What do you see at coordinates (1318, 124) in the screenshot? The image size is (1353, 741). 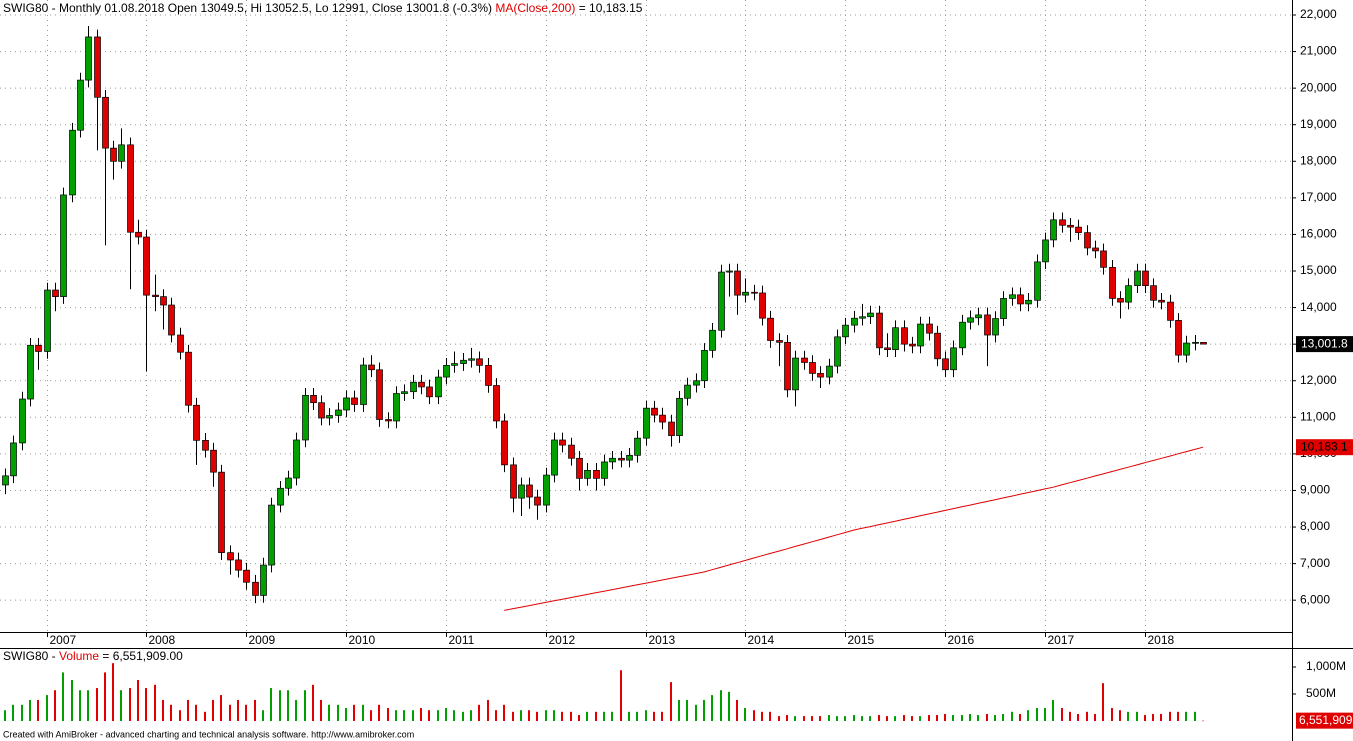 I see `y-tick-label: 19,000` at bounding box center [1318, 124].